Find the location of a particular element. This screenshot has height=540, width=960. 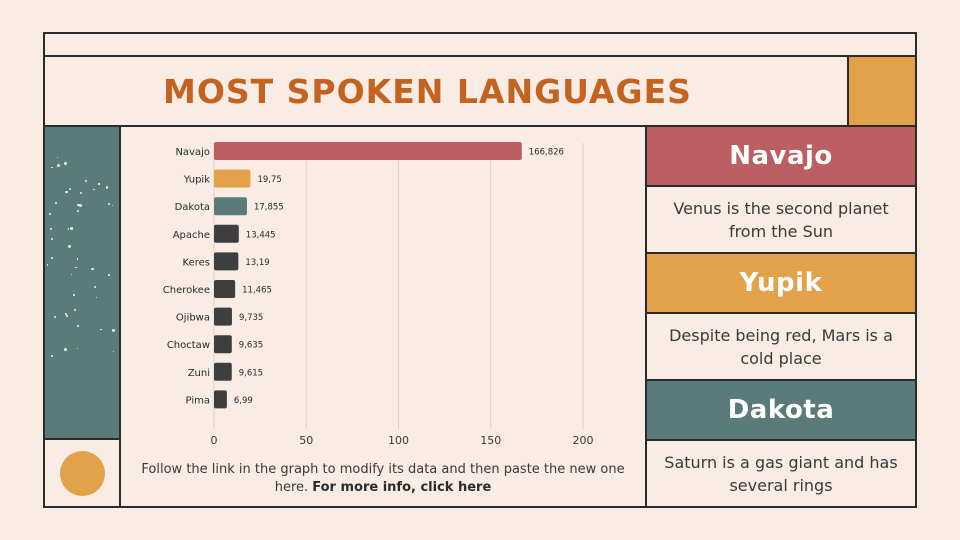

circle-decor-box is located at coordinates (82, 473).